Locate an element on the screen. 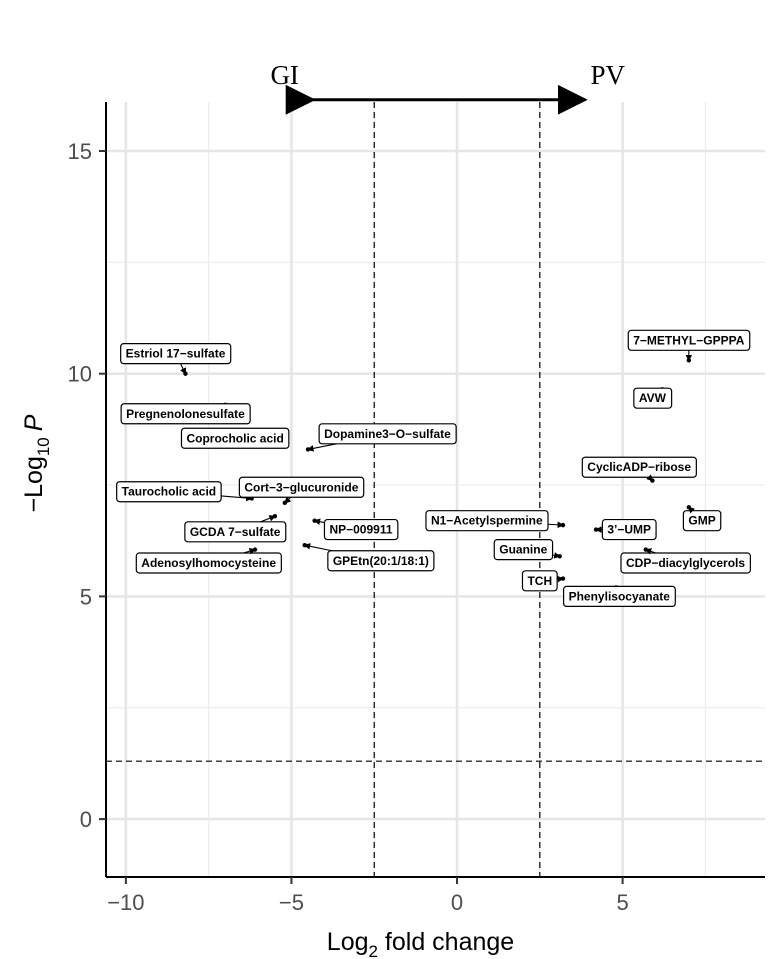 This screenshot has width=777, height=959. point-label-text: GPEtn(20:1/18:1) is located at coordinates (381, 561).